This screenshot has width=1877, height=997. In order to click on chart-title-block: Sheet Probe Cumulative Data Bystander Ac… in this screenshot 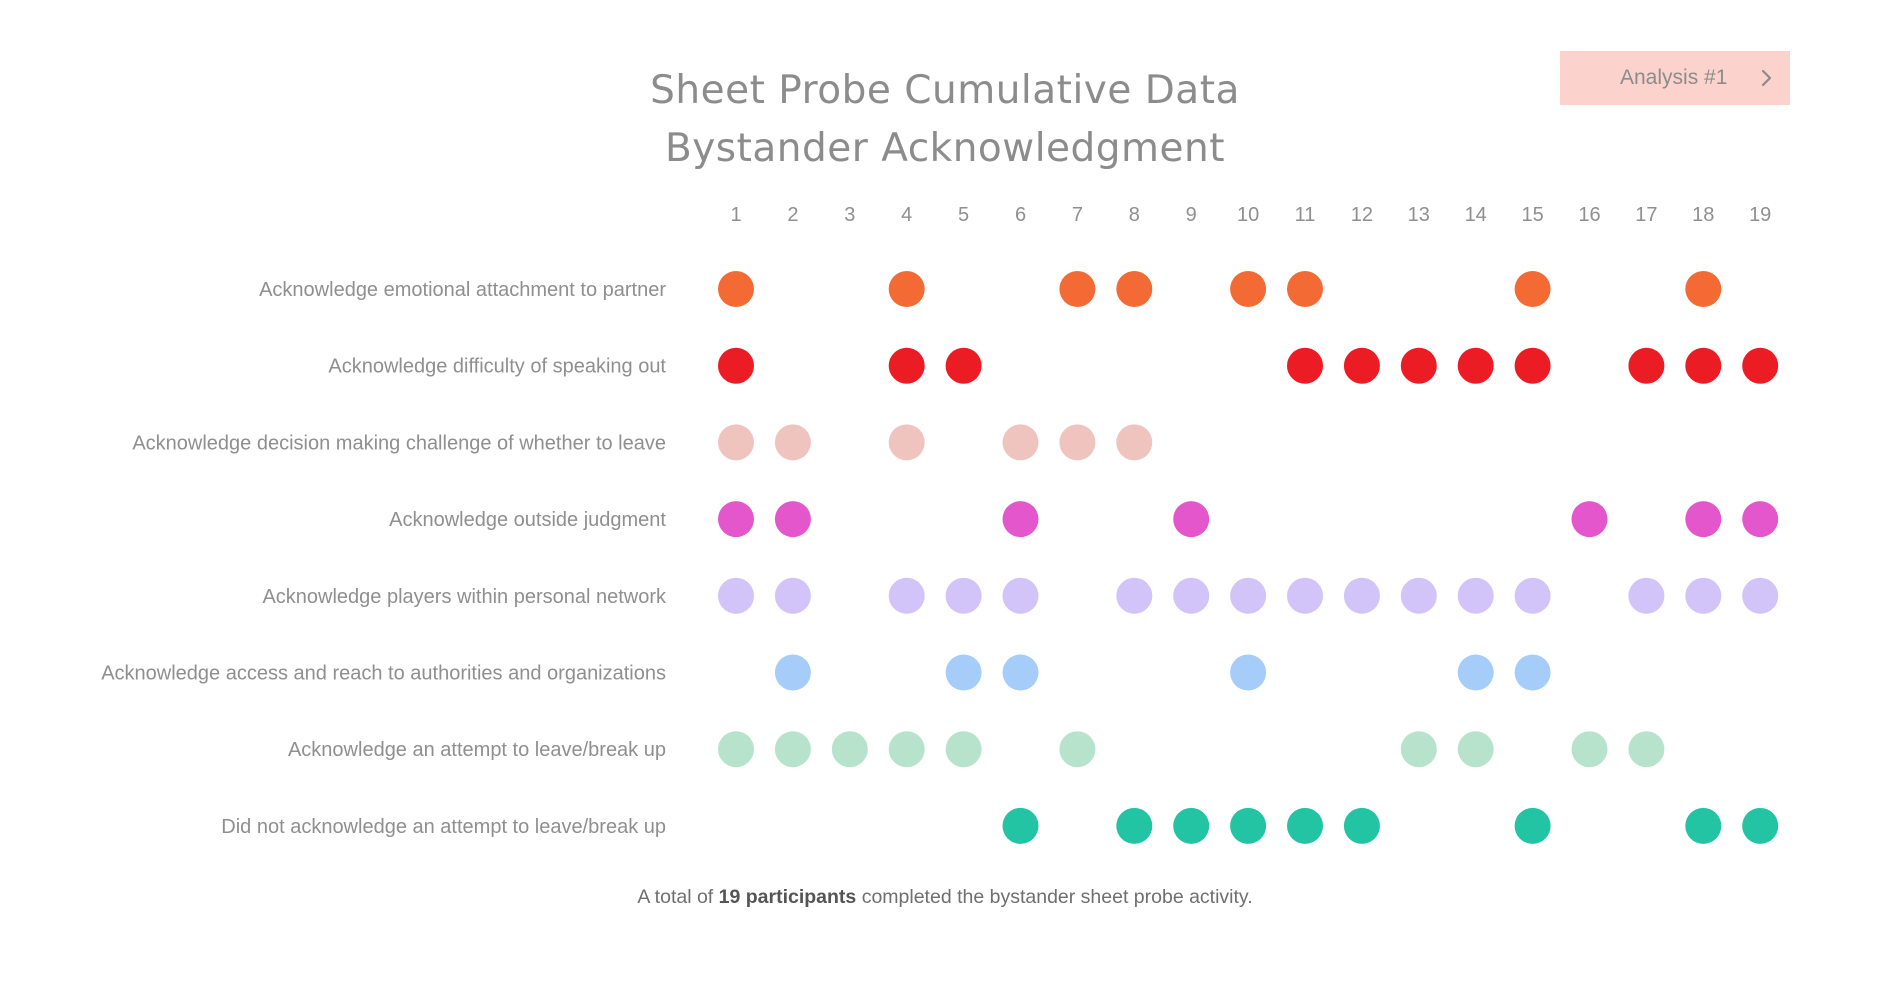, I will do `click(938, 120)`.